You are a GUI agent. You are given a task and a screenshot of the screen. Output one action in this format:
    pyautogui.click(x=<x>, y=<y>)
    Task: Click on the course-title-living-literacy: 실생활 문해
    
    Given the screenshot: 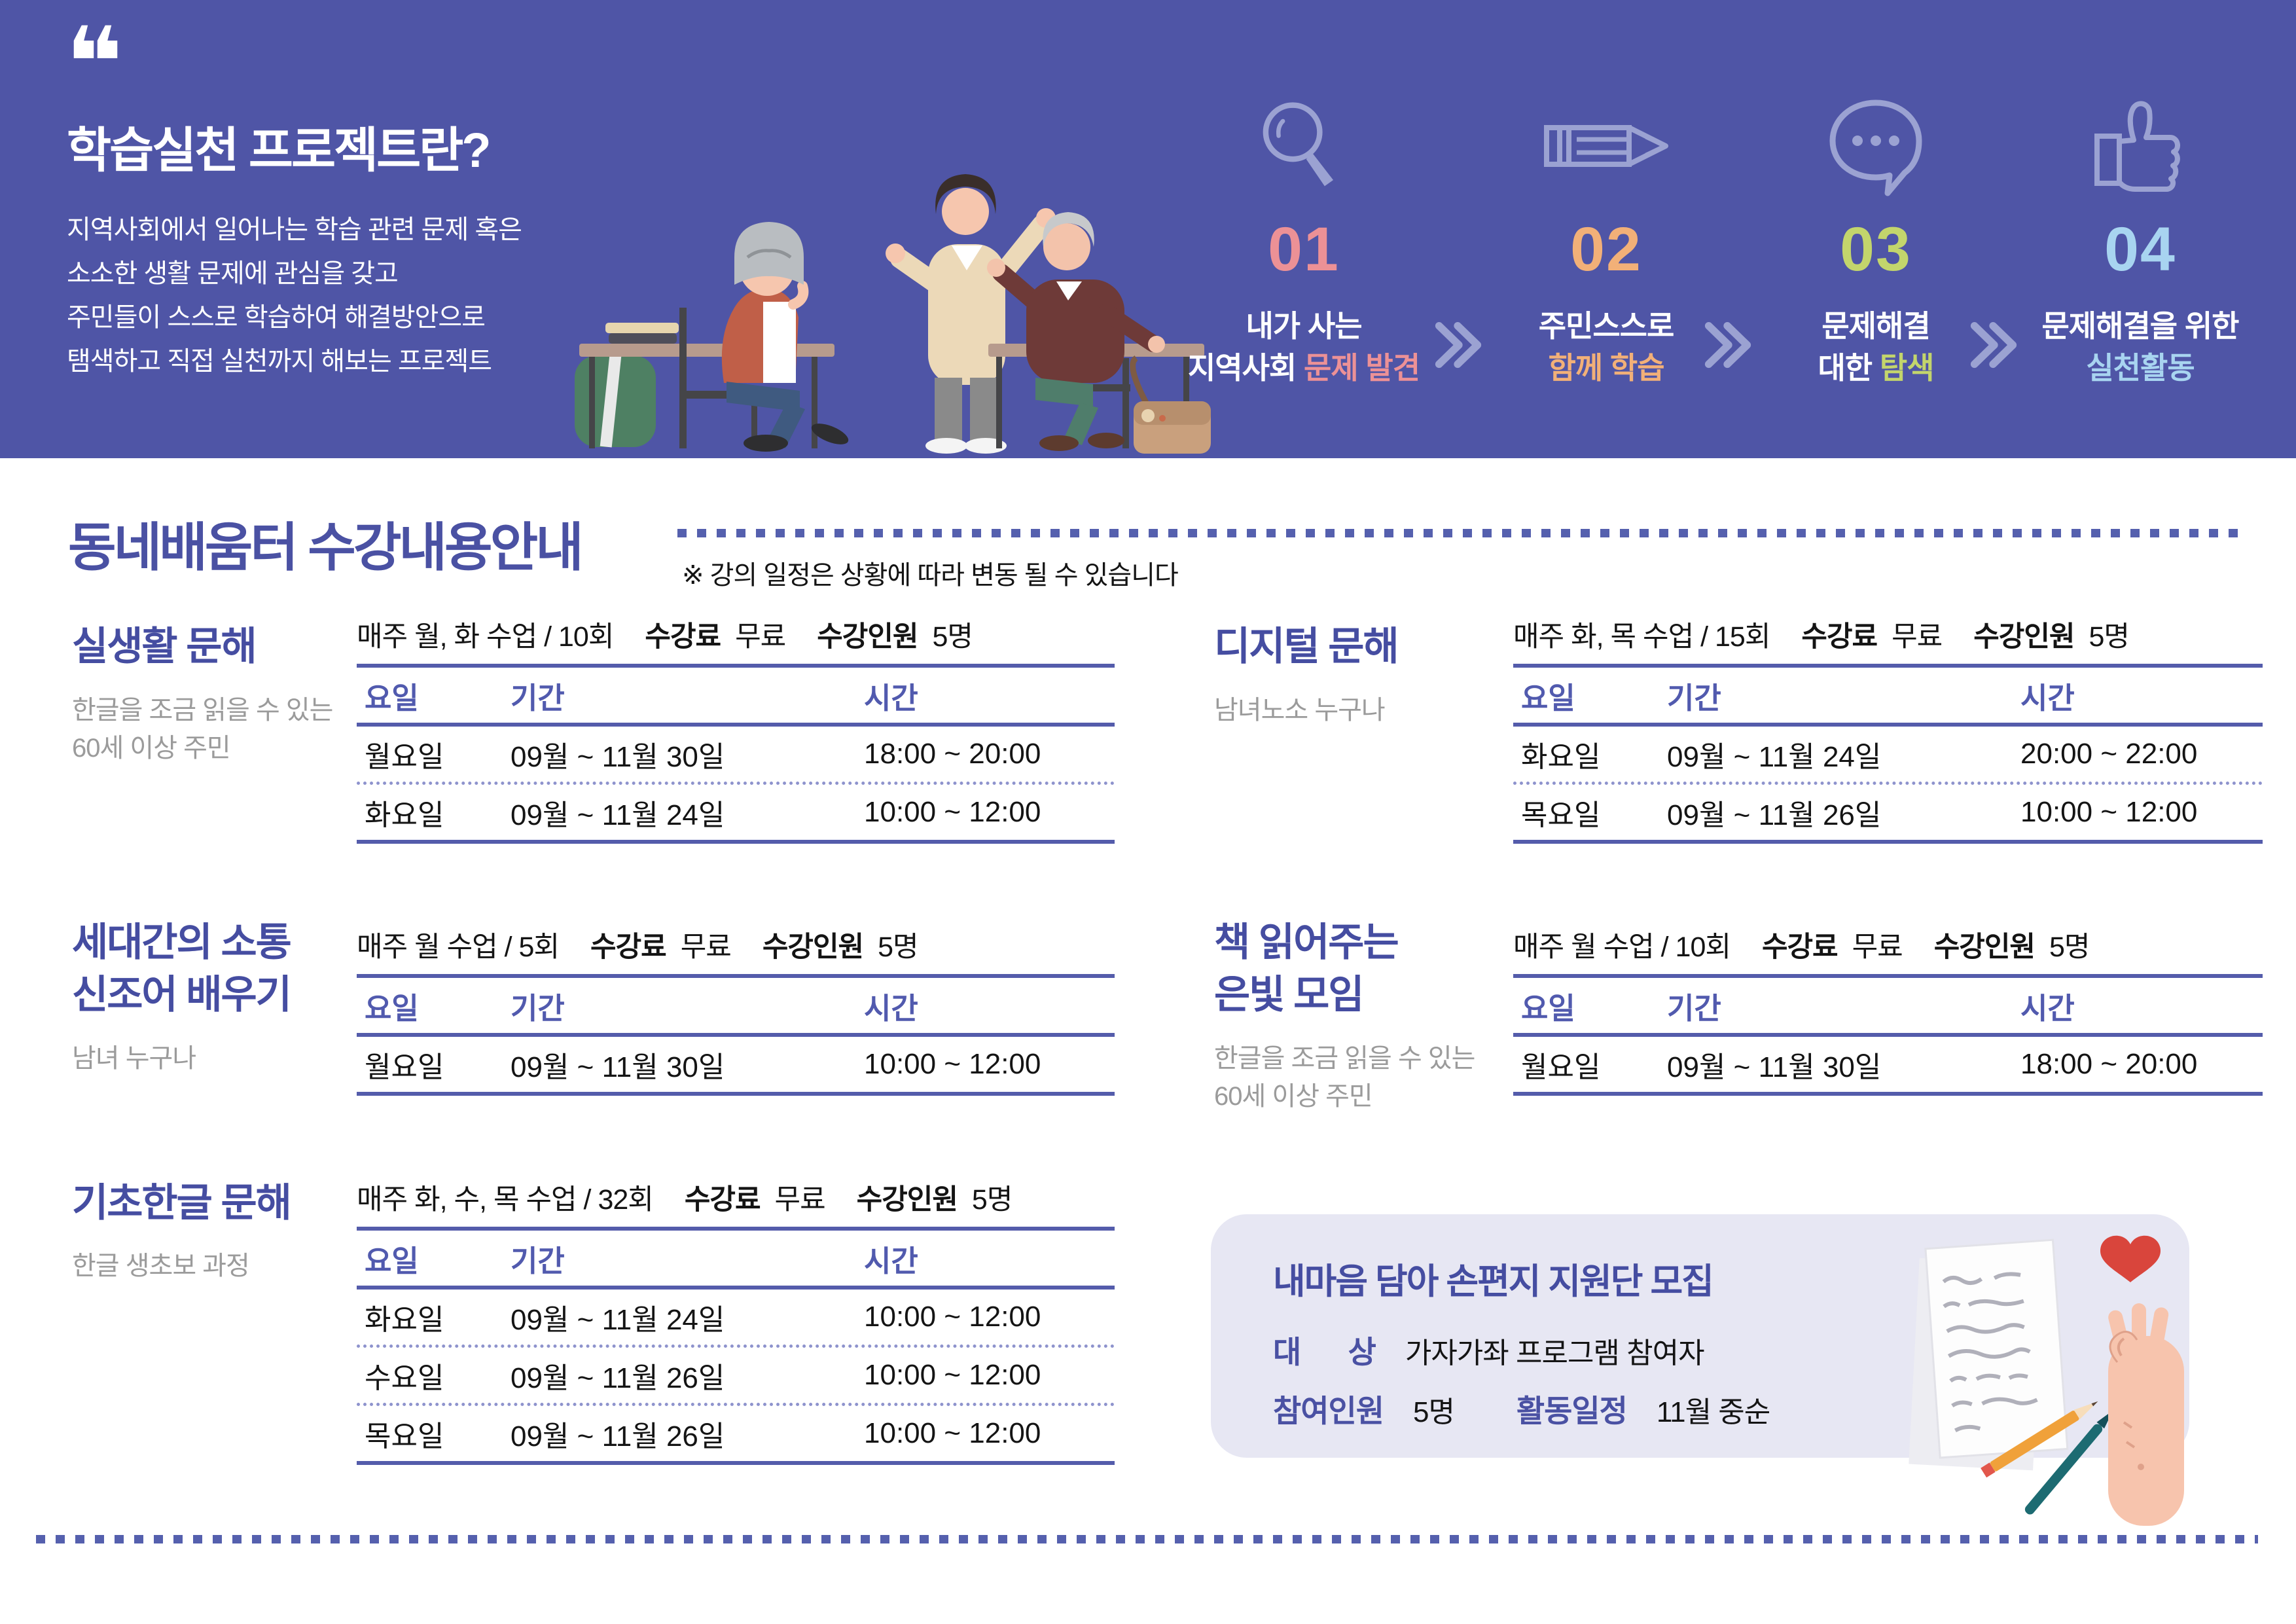 What is the action you would take?
    pyautogui.click(x=164, y=646)
    